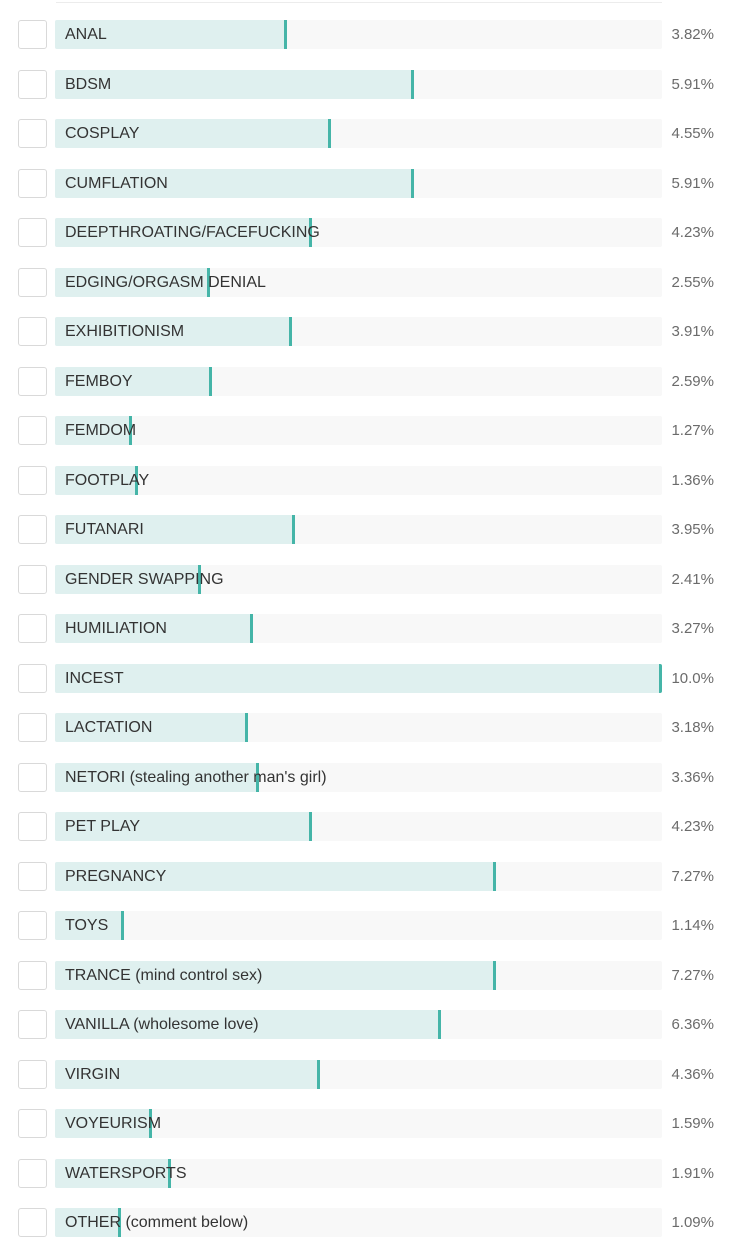  I want to click on poll-option-row: CUMFLATION 5.91%, so click(370, 193).